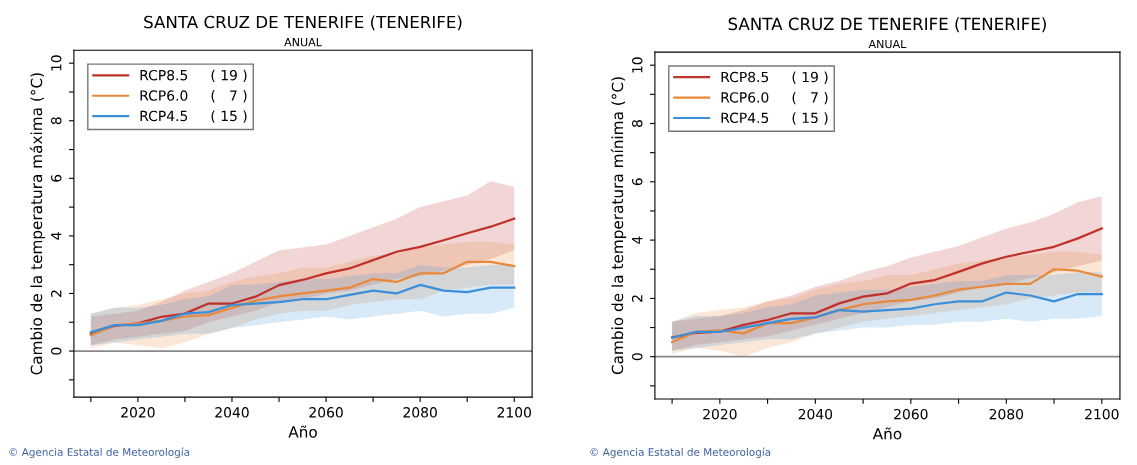  I want to click on y-axis-title: Cambio de la temperatura máxima (°C), so click(37, 224).